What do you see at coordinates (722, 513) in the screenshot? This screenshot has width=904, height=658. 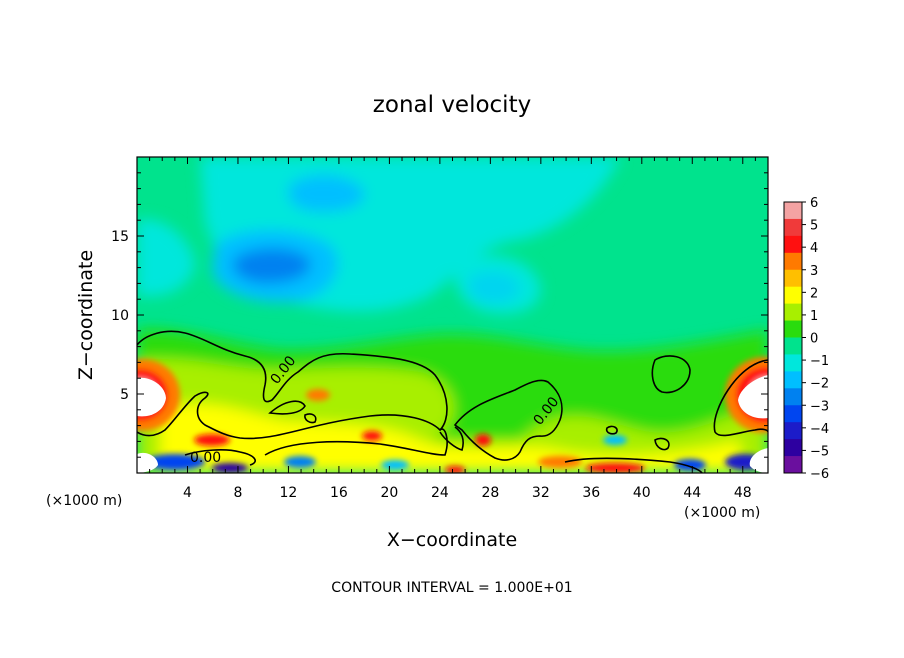 I see `x-unit-label-right: (×1000 m)` at bounding box center [722, 513].